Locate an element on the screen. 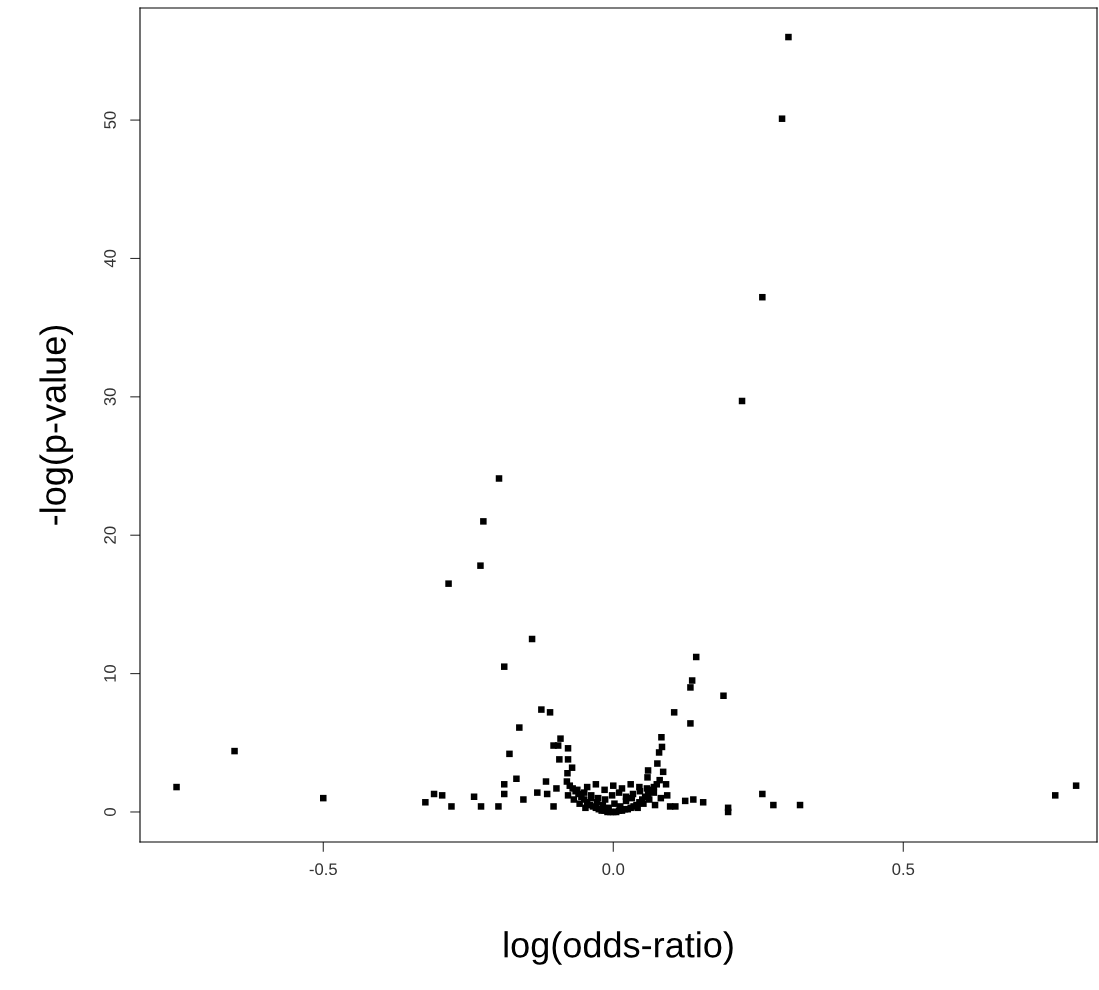 This screenshot has width=1099, height=990. y-tick-label: 50 is located at coordinates (110, 120).